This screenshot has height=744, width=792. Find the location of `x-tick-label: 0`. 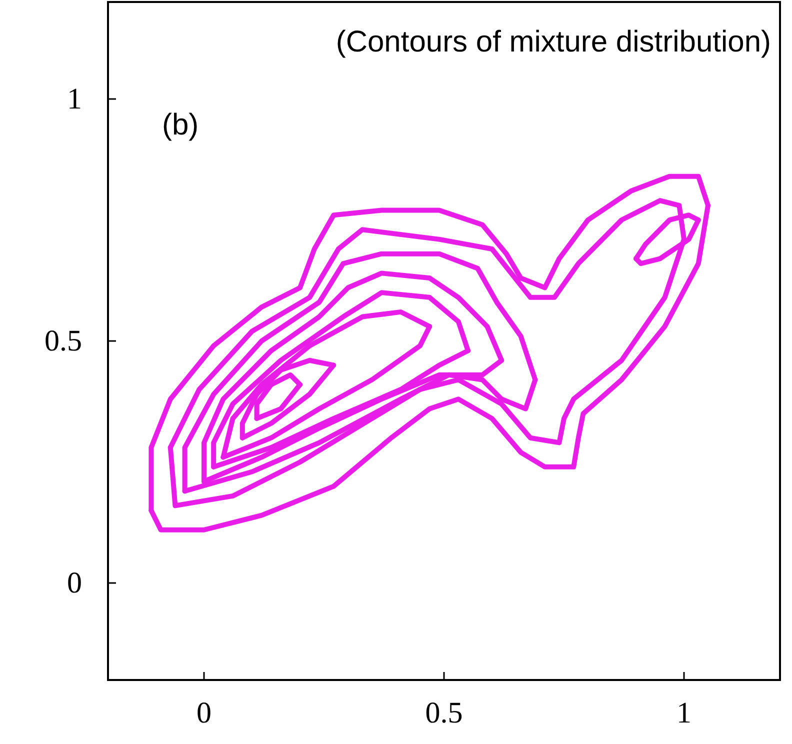

x-tick-label: 0 is located at coordinates (204, 713).